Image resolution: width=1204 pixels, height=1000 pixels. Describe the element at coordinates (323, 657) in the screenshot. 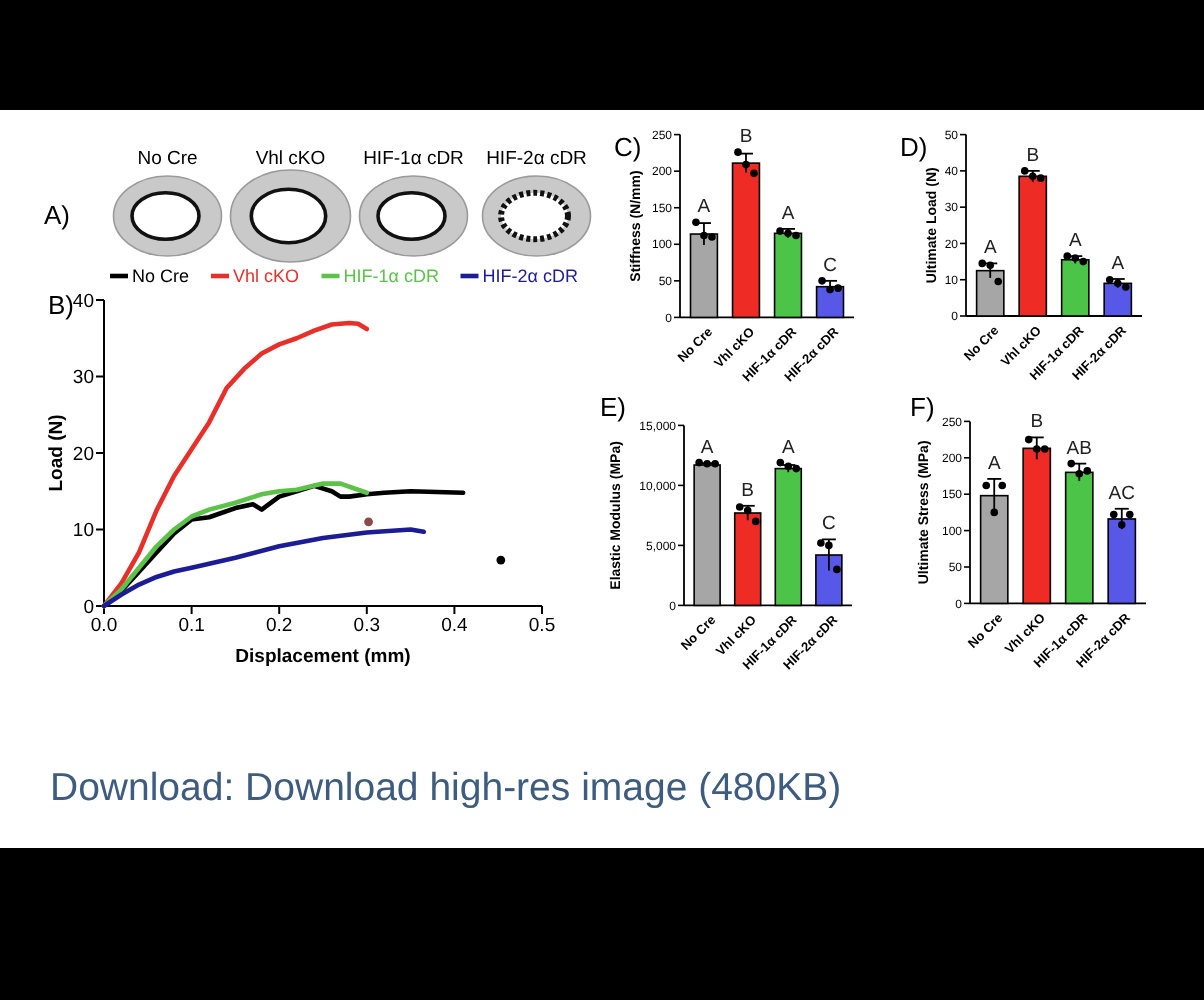

I see `x-axis-title: Displacement (mm)` at that location.